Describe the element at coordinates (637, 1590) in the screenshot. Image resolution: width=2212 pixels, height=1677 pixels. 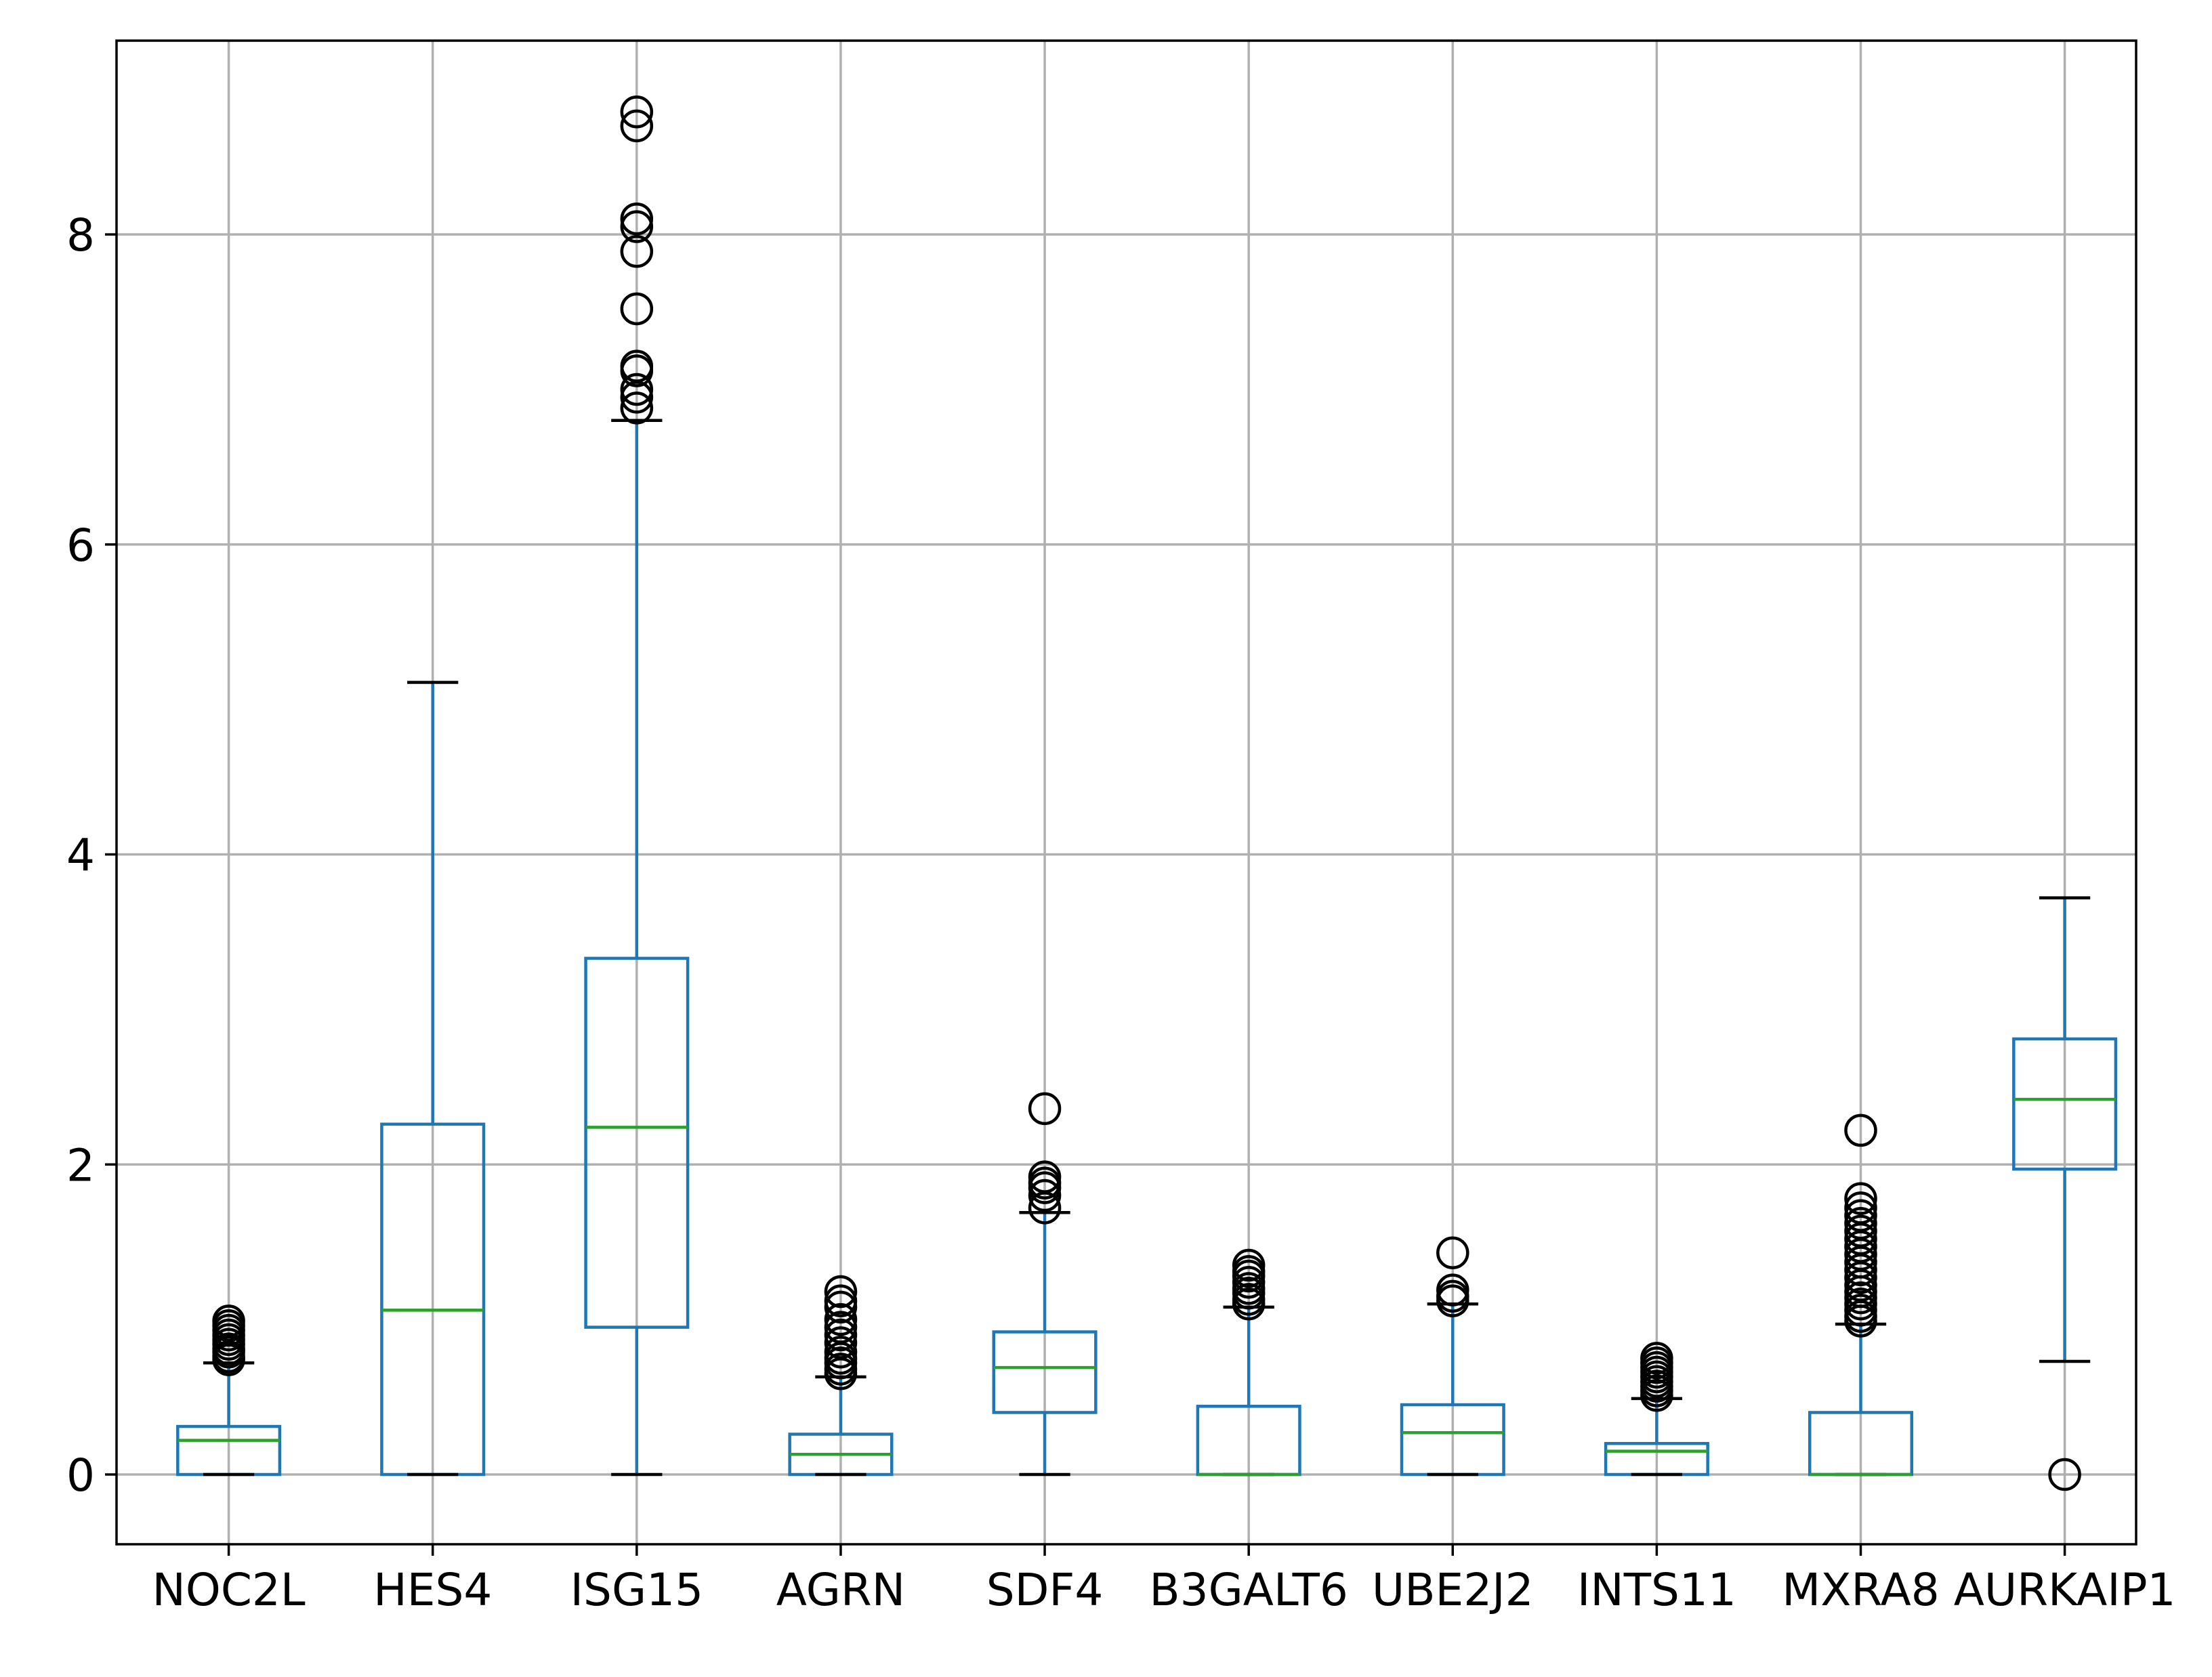
I see `x-tick-label: ISG15` at that location.